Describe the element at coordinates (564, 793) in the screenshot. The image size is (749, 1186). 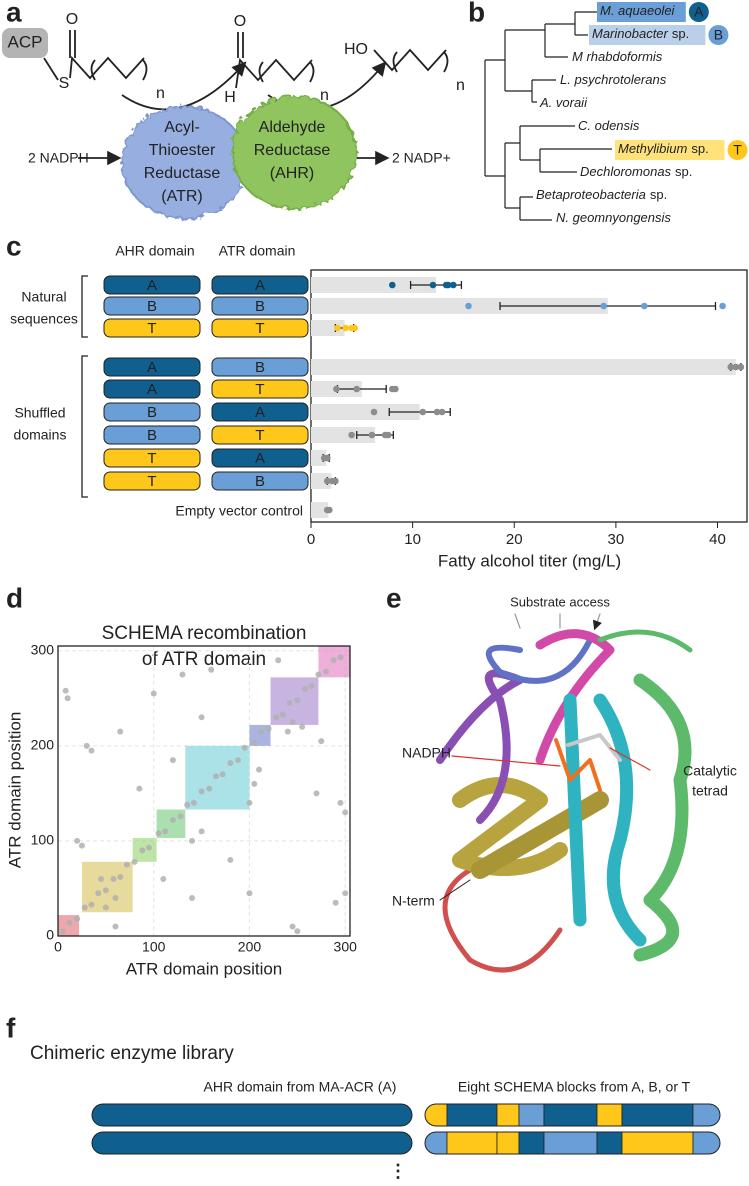
I see `protein-structure` at that location.